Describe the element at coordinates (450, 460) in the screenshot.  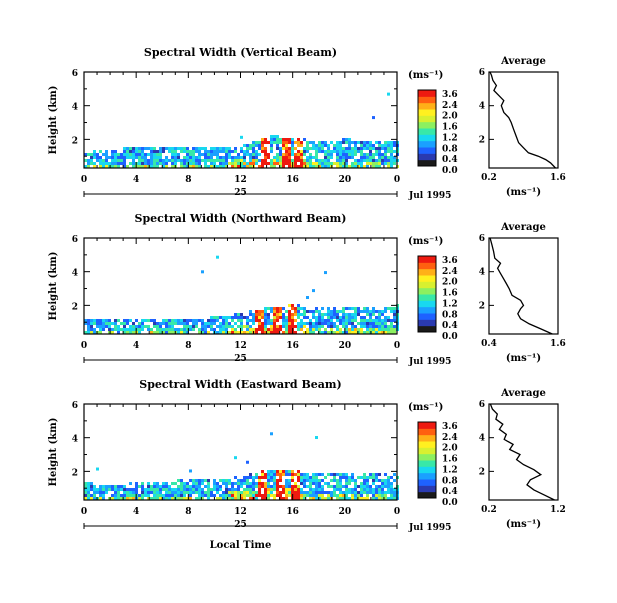
I see `colorbar-tick-label: 1.6` at that location.